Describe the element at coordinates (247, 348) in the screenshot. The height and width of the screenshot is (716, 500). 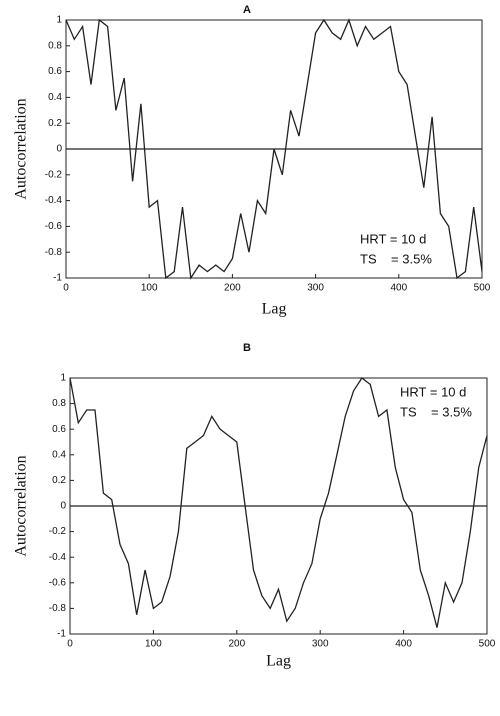
I see `panel-title: B` at that location.